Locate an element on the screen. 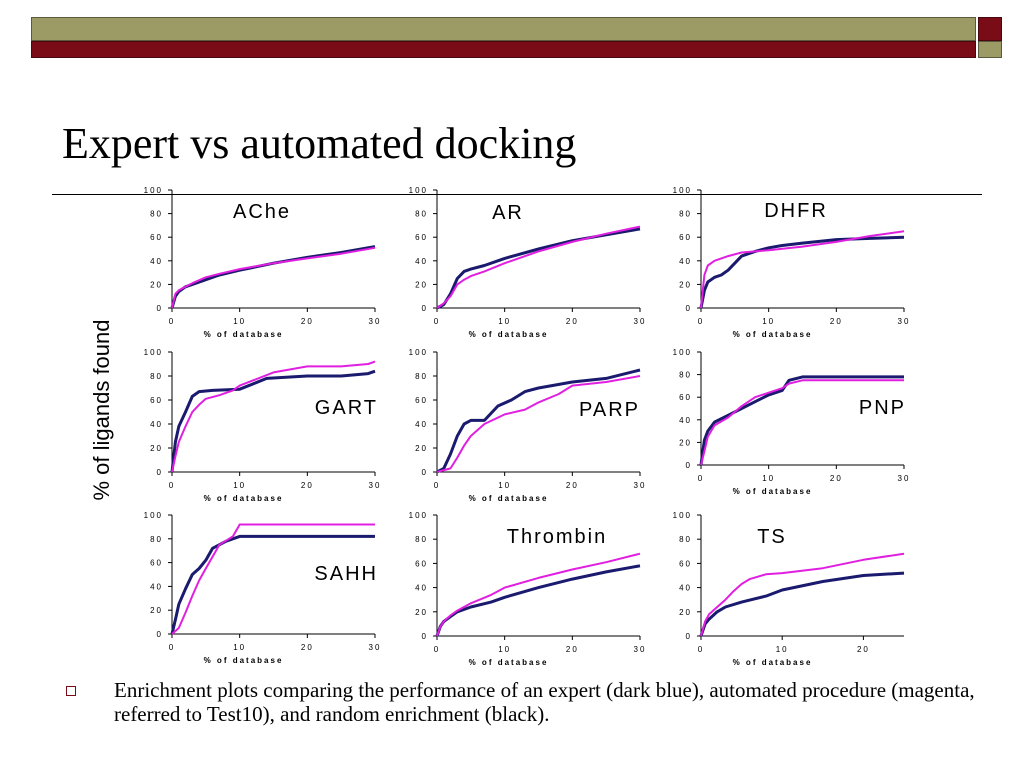  chart-panel-ache: 0 20 40 60 80 100 0 10 20 30 % of database AChe is located at coordinates (262, 262).